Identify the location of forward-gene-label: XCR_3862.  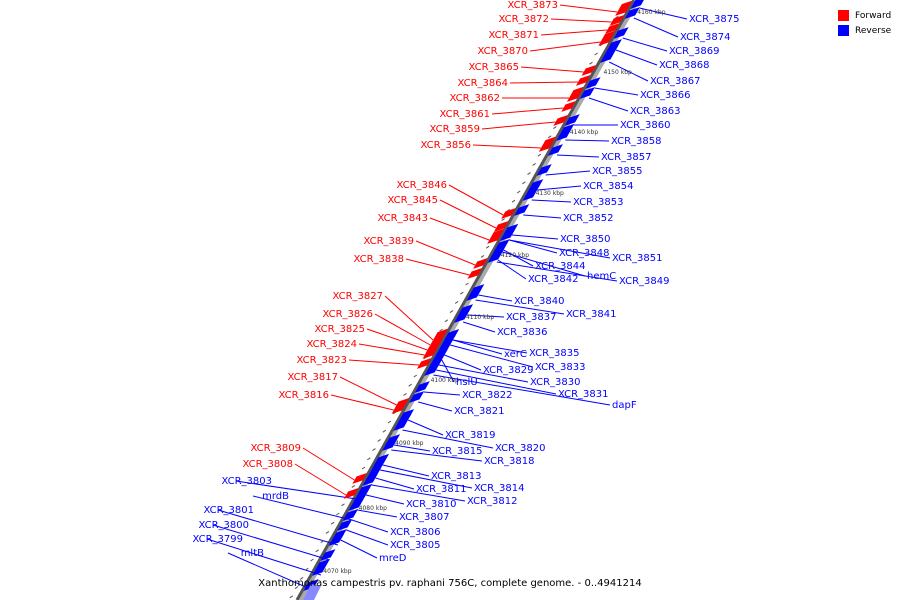
(474, 98).